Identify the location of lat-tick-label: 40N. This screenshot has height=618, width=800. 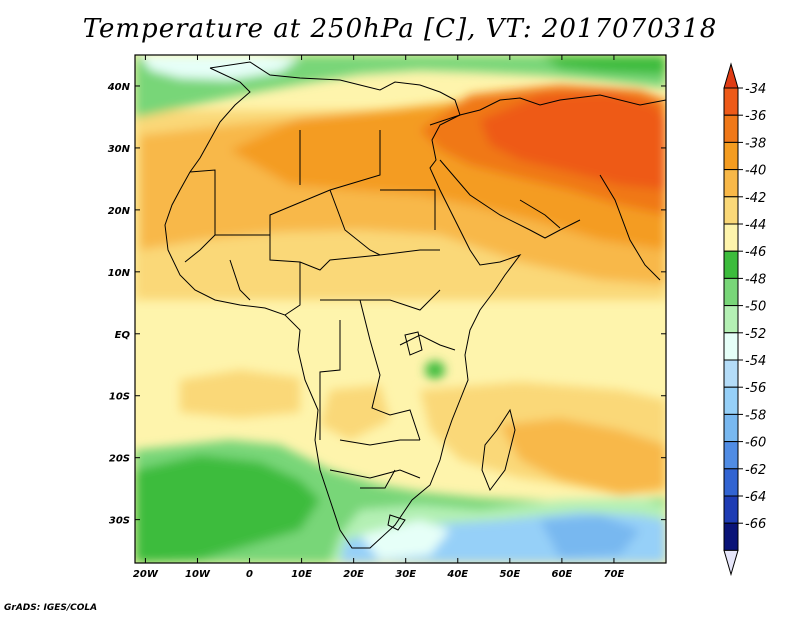
(119, 87).